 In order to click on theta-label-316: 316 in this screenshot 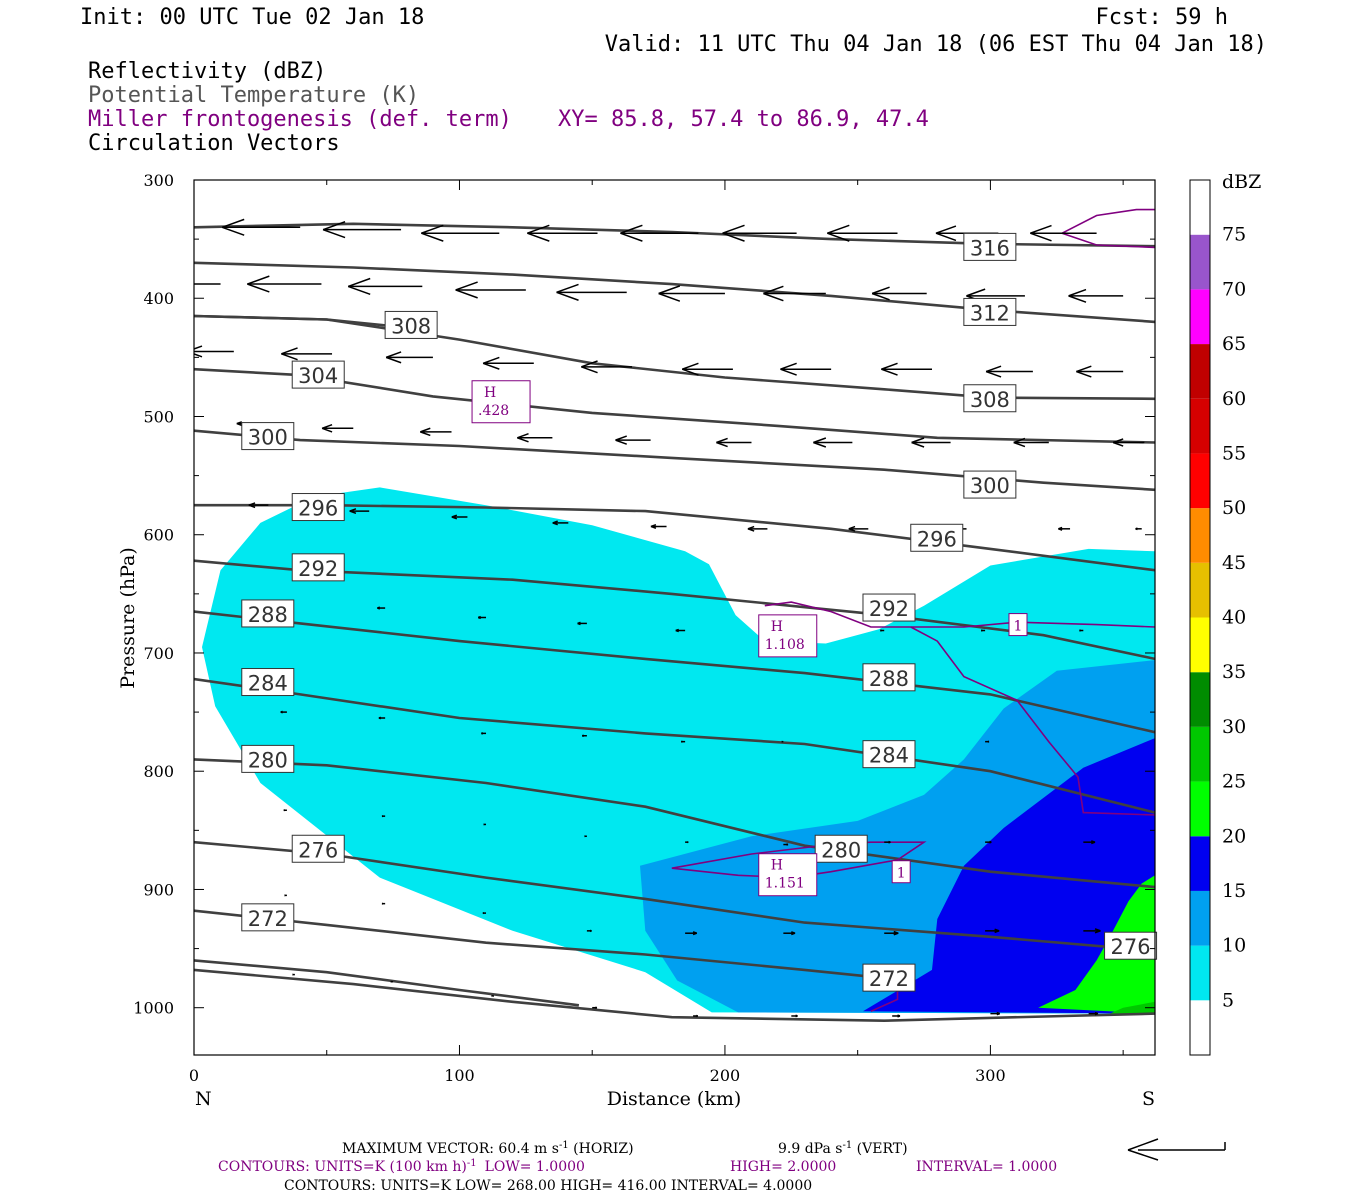, I will do `click(990, 246)`.